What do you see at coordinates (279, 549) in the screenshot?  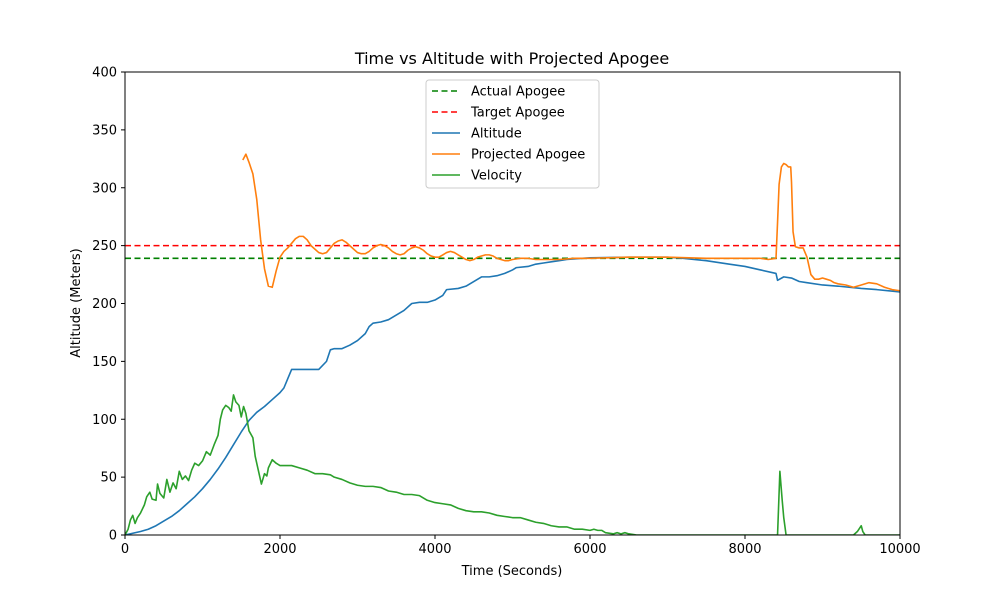 I see `x-tick-label: 2000` at bounding box center [279, 549].